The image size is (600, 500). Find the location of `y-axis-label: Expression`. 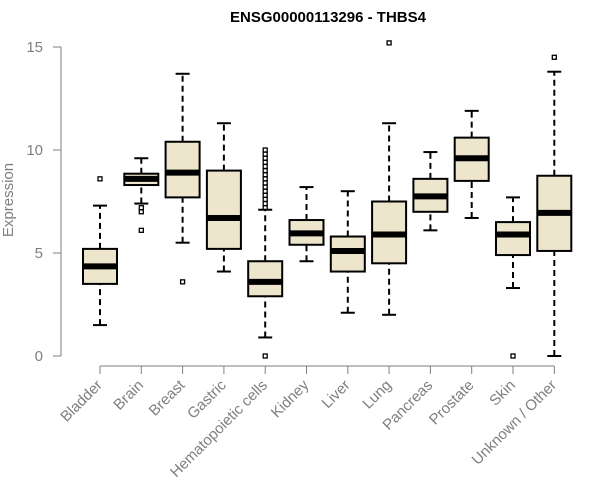

y-axis-label: Expression is located at coordinates (8, 200).